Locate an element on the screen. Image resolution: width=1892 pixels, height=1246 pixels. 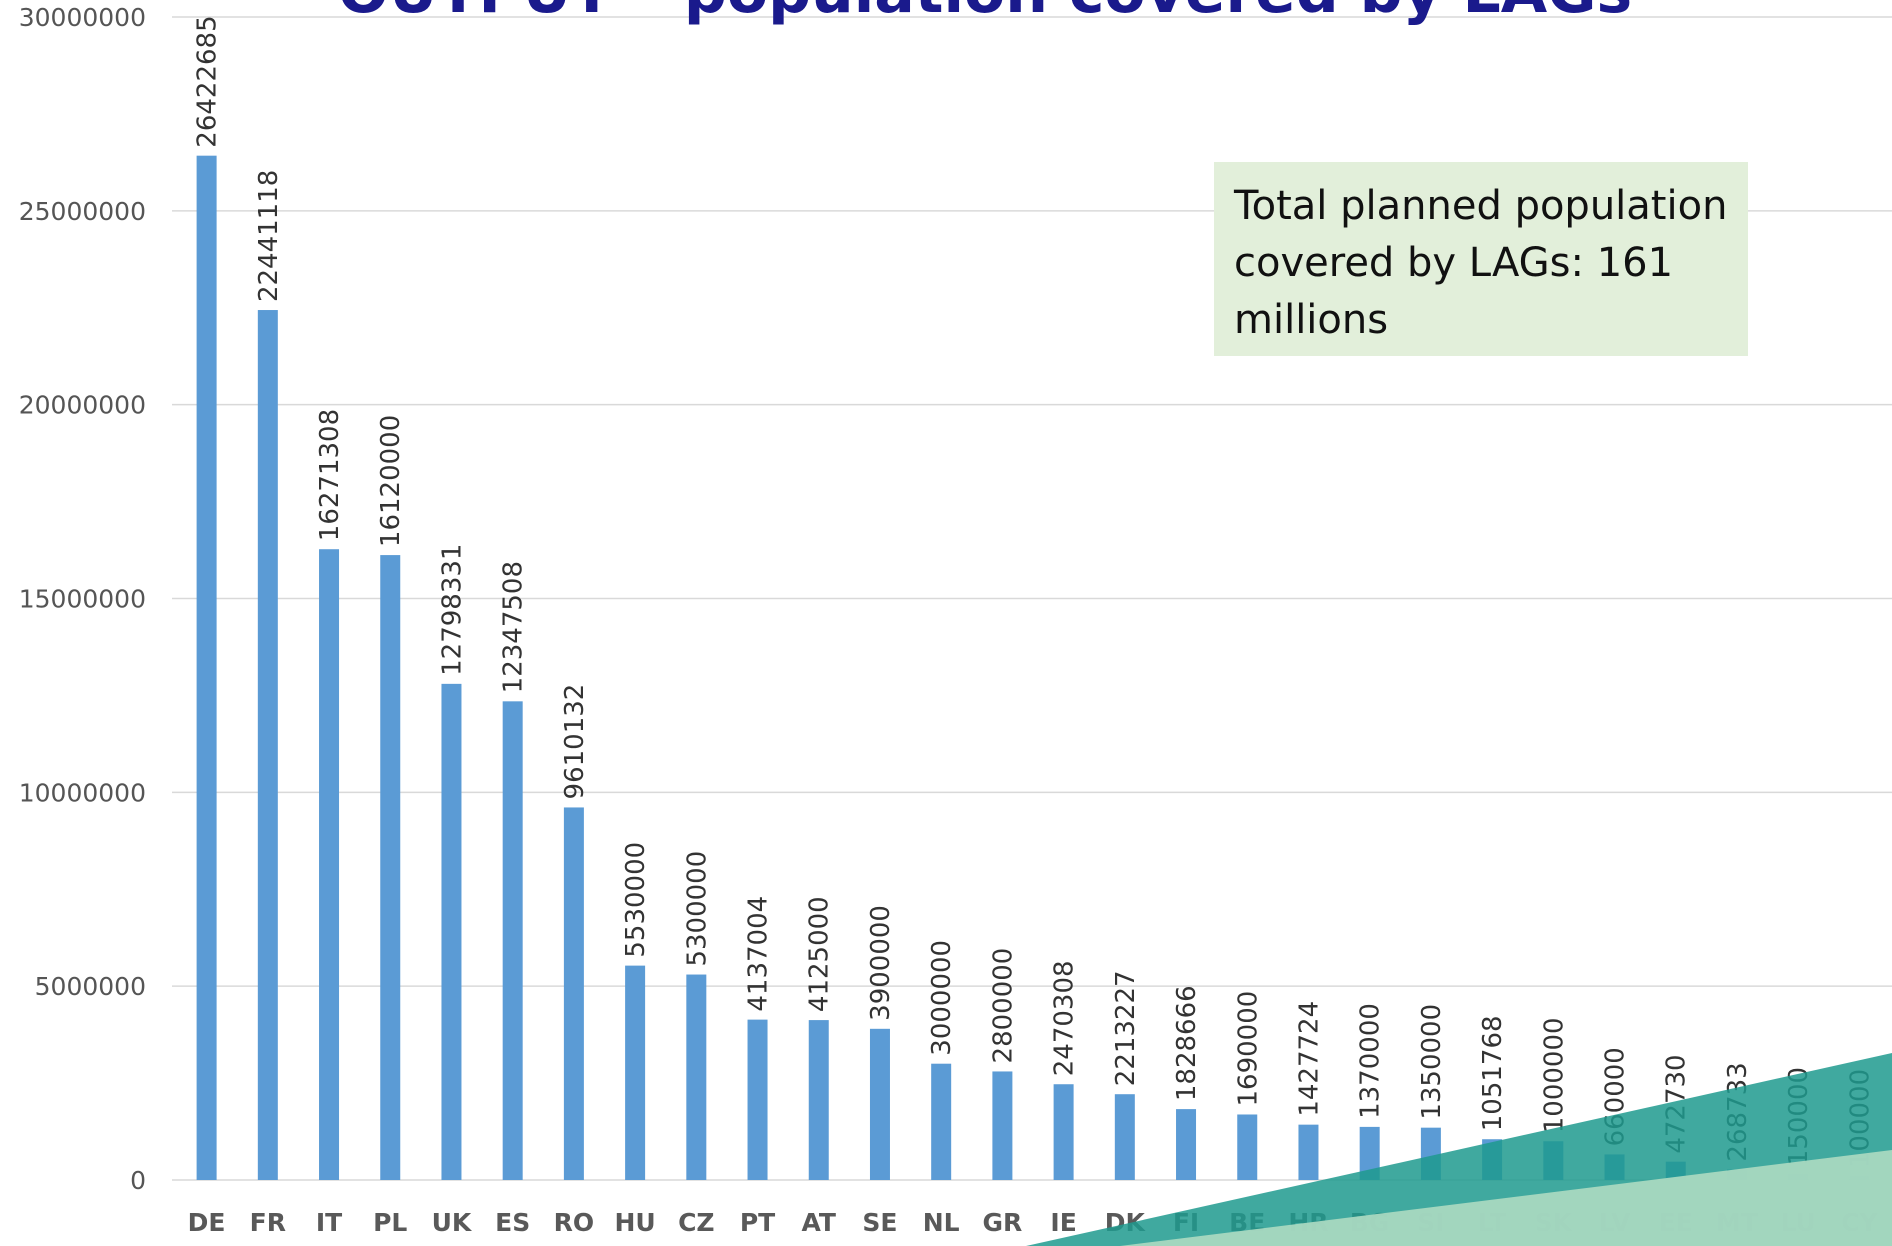
data-label: 2800000 is located at coordinates (1003, 1006).